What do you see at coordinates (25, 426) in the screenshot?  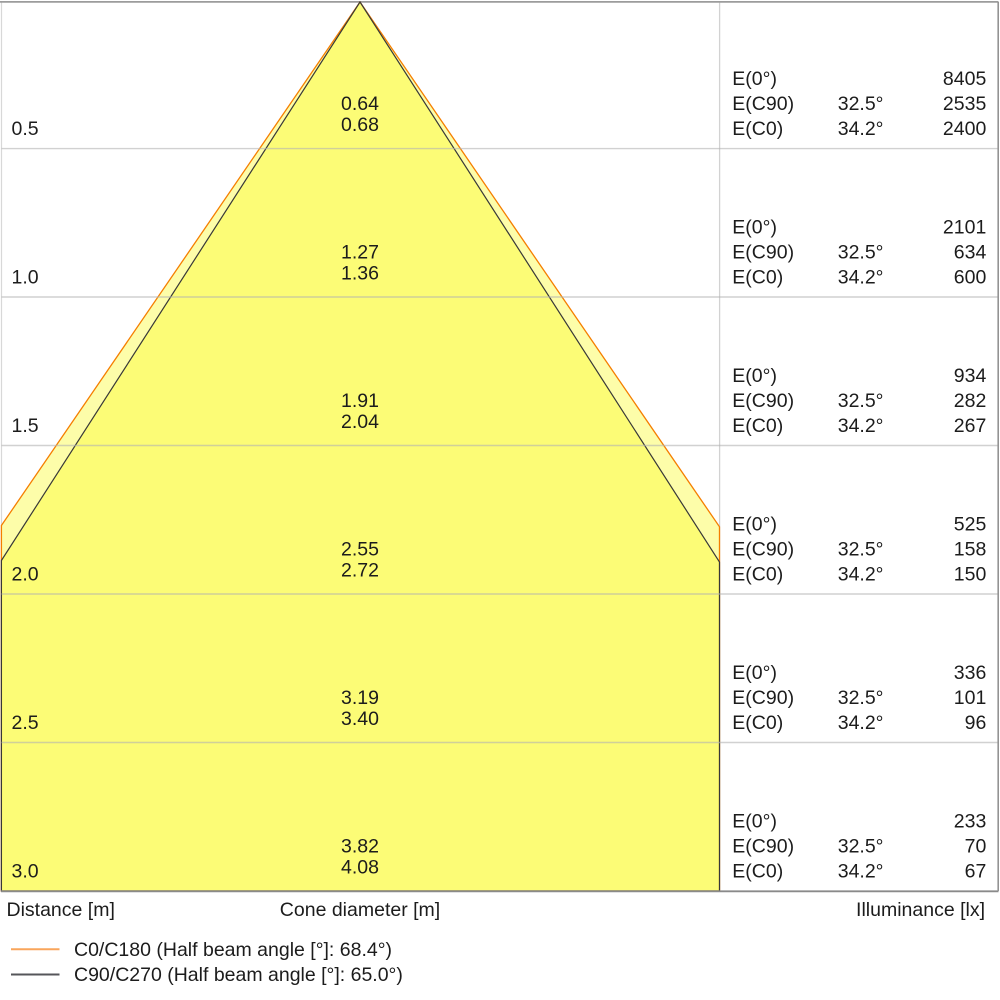 I see `svg-text: 1.5` at bounding box center [25, 426].